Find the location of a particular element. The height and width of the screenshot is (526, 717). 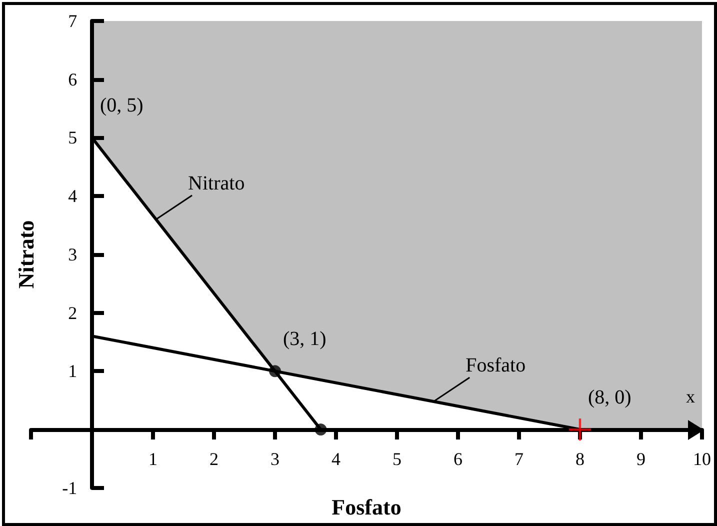

x-tick-label: 1 is located at coordinates (153, 459).